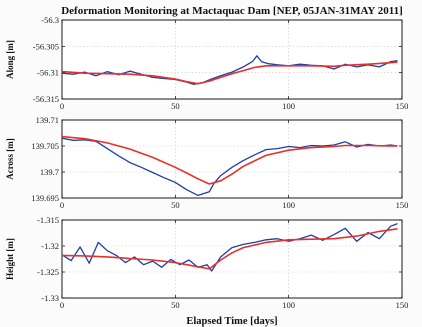 The image size is (422, 327). Describe the element at coordinates (48, 220) in the screenshot. I see `y-tick-label: -1.315` at that location.